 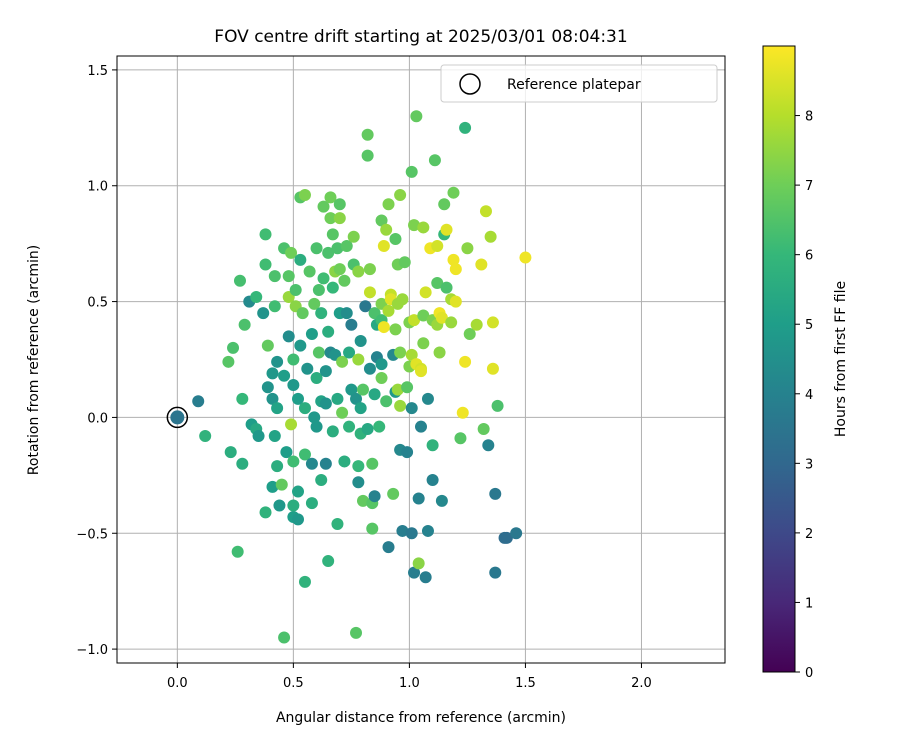 I want to click on colorbar-tick-label: 1, so click(x=809, y=603).